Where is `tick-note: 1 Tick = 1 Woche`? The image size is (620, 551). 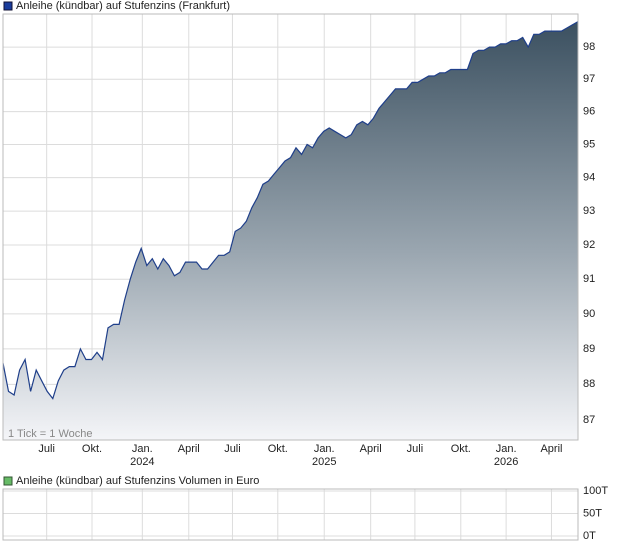 tick-note: 1 Tick = 1 Woche is located at coordinates (50, 434).